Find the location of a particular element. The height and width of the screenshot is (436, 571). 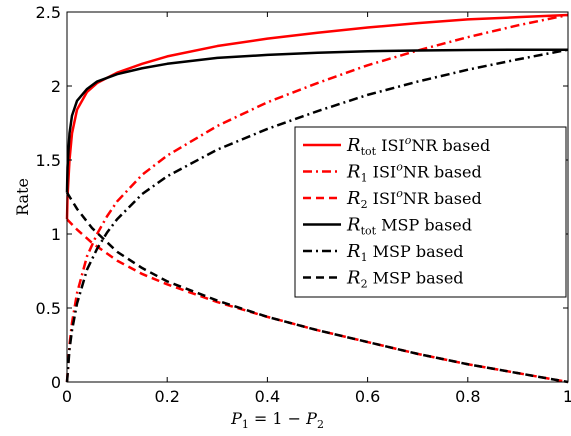

legend-label-2: R1 ISIoNR based is located at coordinates (414, 173).